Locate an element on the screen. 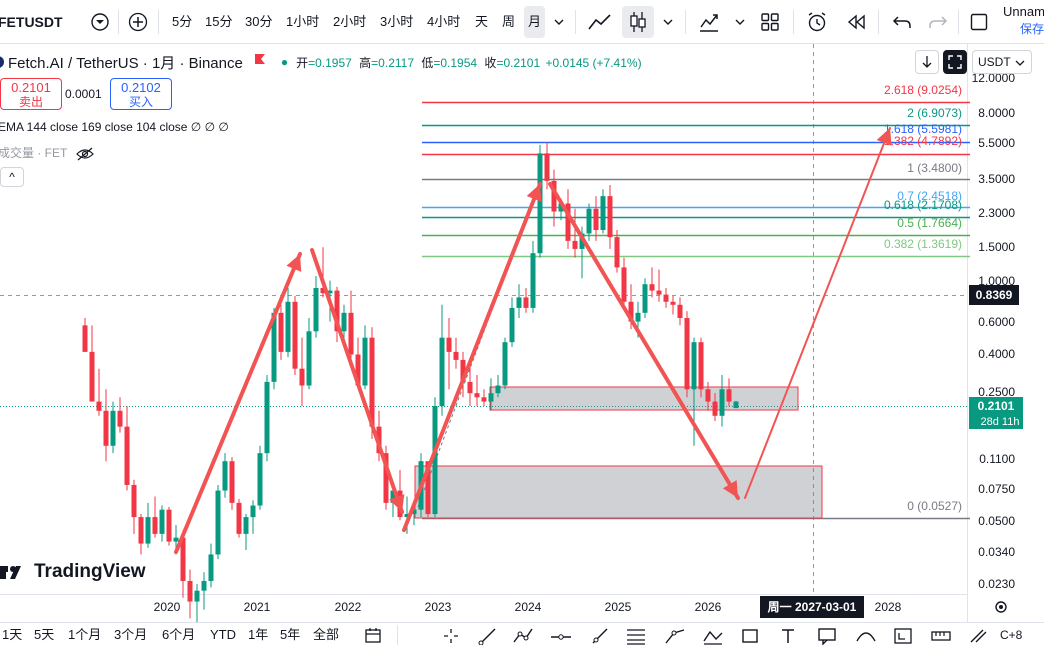 The image size is (1044, 646). download-arrow-icon is located at coordinates (927, 62).